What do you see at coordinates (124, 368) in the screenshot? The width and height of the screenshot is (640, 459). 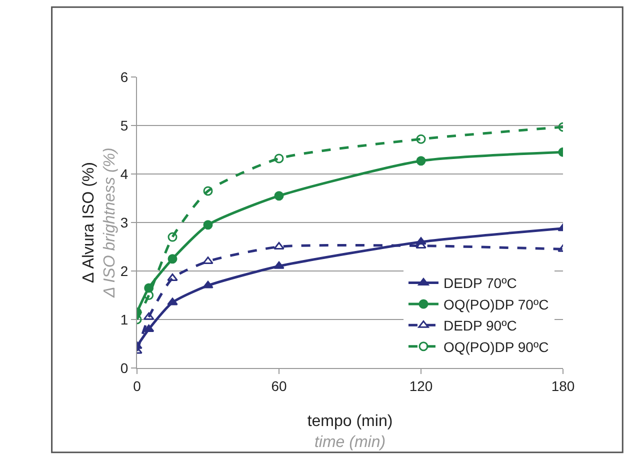 I see `y-tick-label: 0` at bounding box center [124, 368].